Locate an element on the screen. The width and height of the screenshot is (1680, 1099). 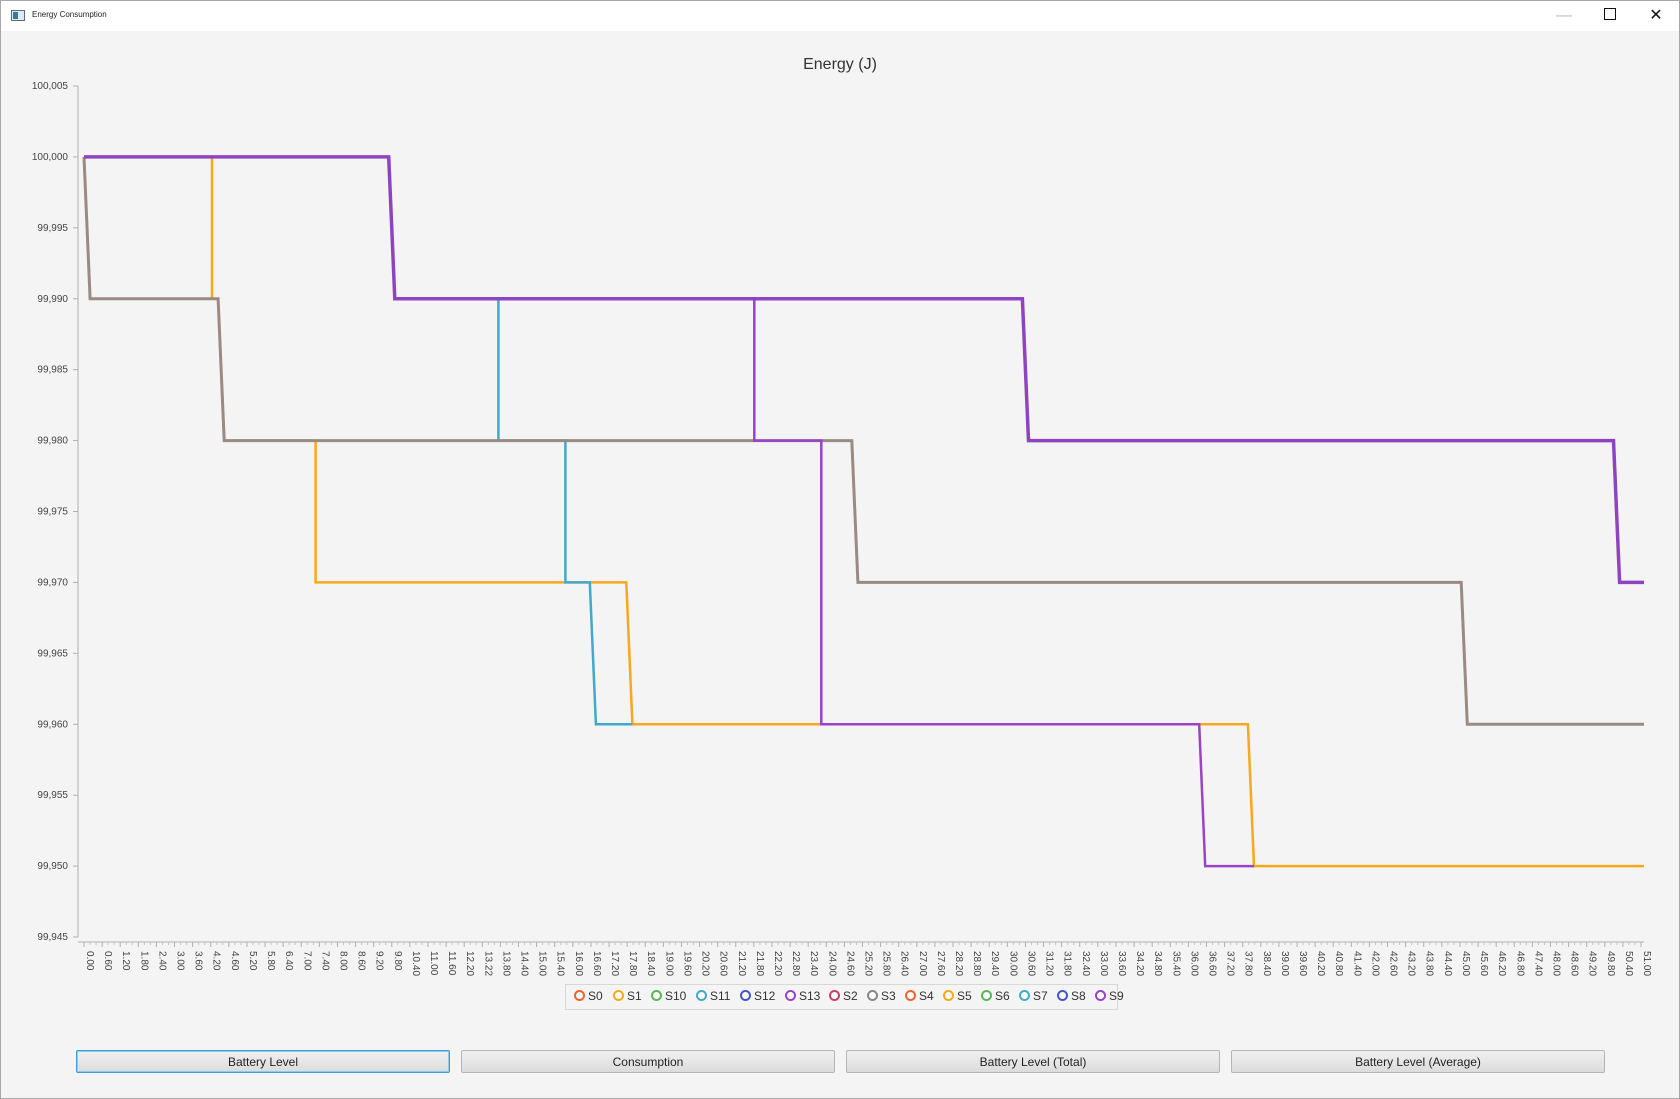
battery-level-total-button: Battery Level (Total) is located at coordinates (1033, 1061).